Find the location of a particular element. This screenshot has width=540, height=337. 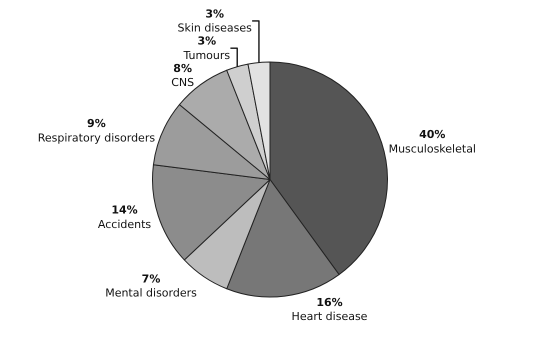

slice-label: Accidents is located at coordinates (125, 224).